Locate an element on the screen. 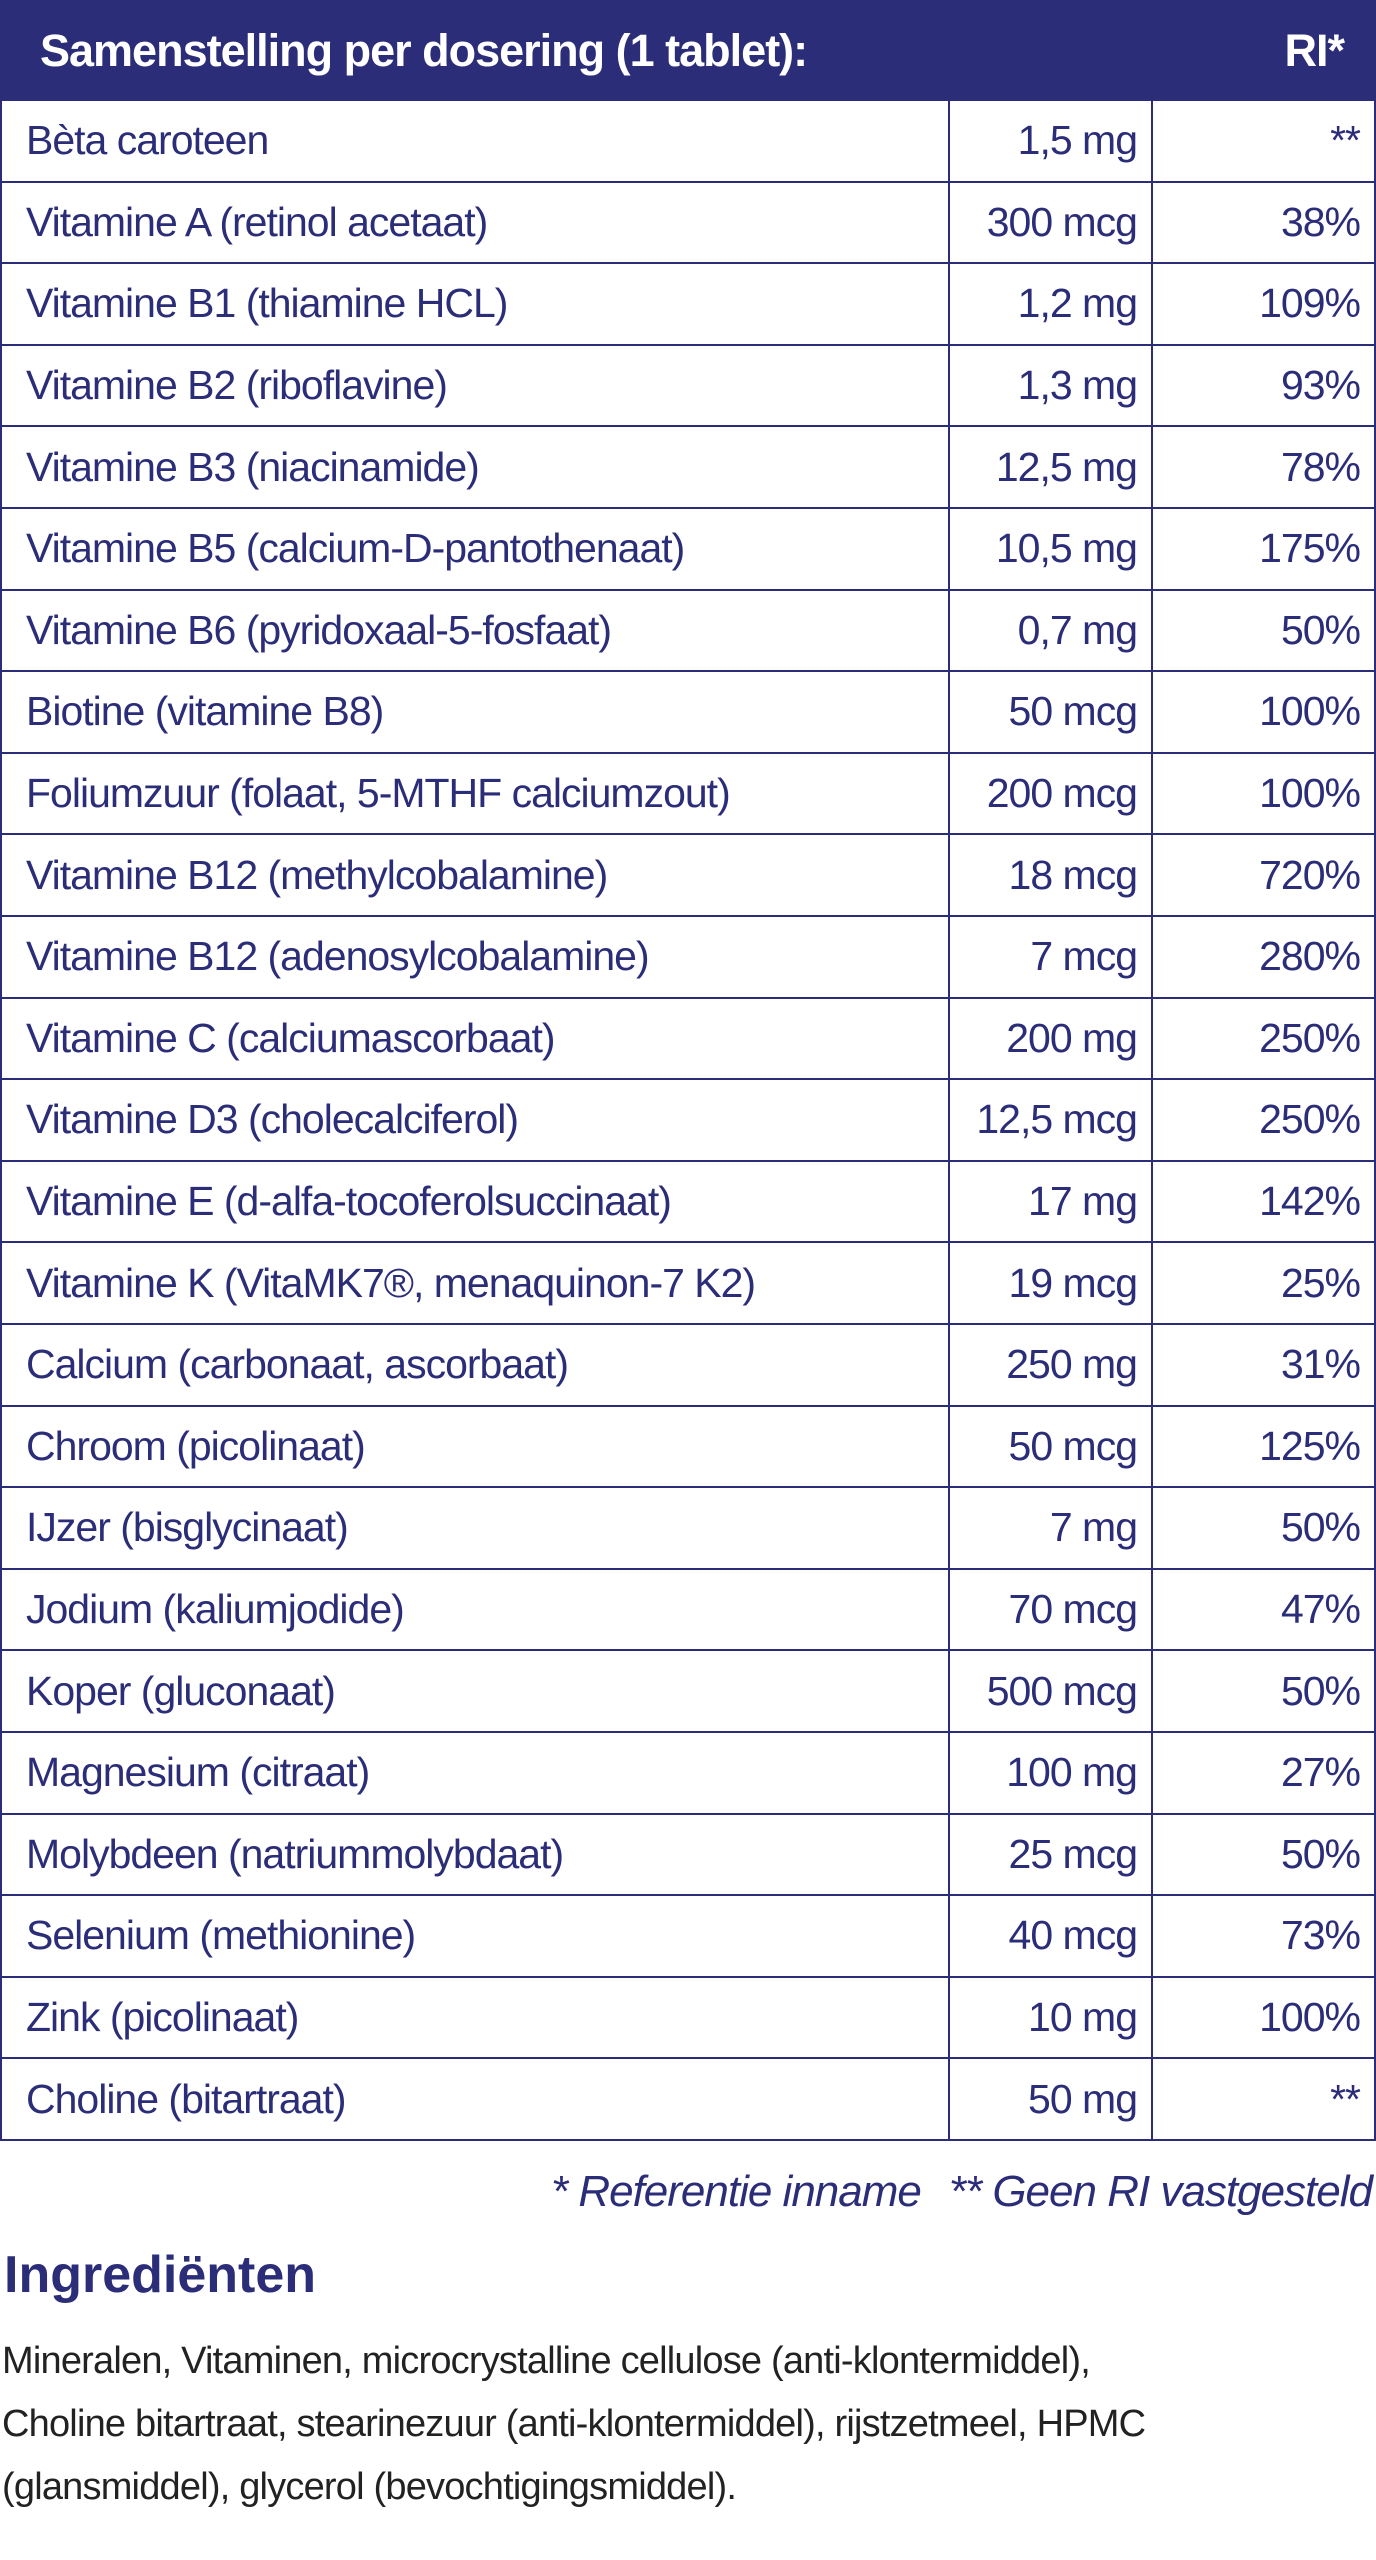 The image size is (1376, 2560). amount: 10,5 mg is located at coordinates (1049, 550).